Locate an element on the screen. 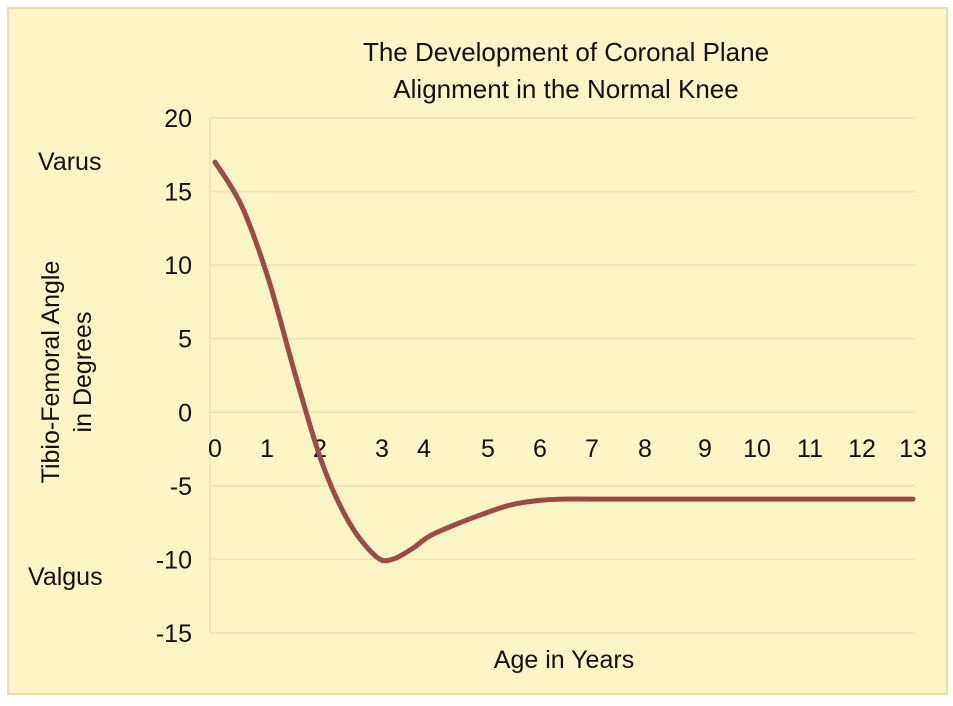 Image resolution: width=953 pixels, height=706 pixels. y-tick-label: -5 is located at coordinates (181, 487).